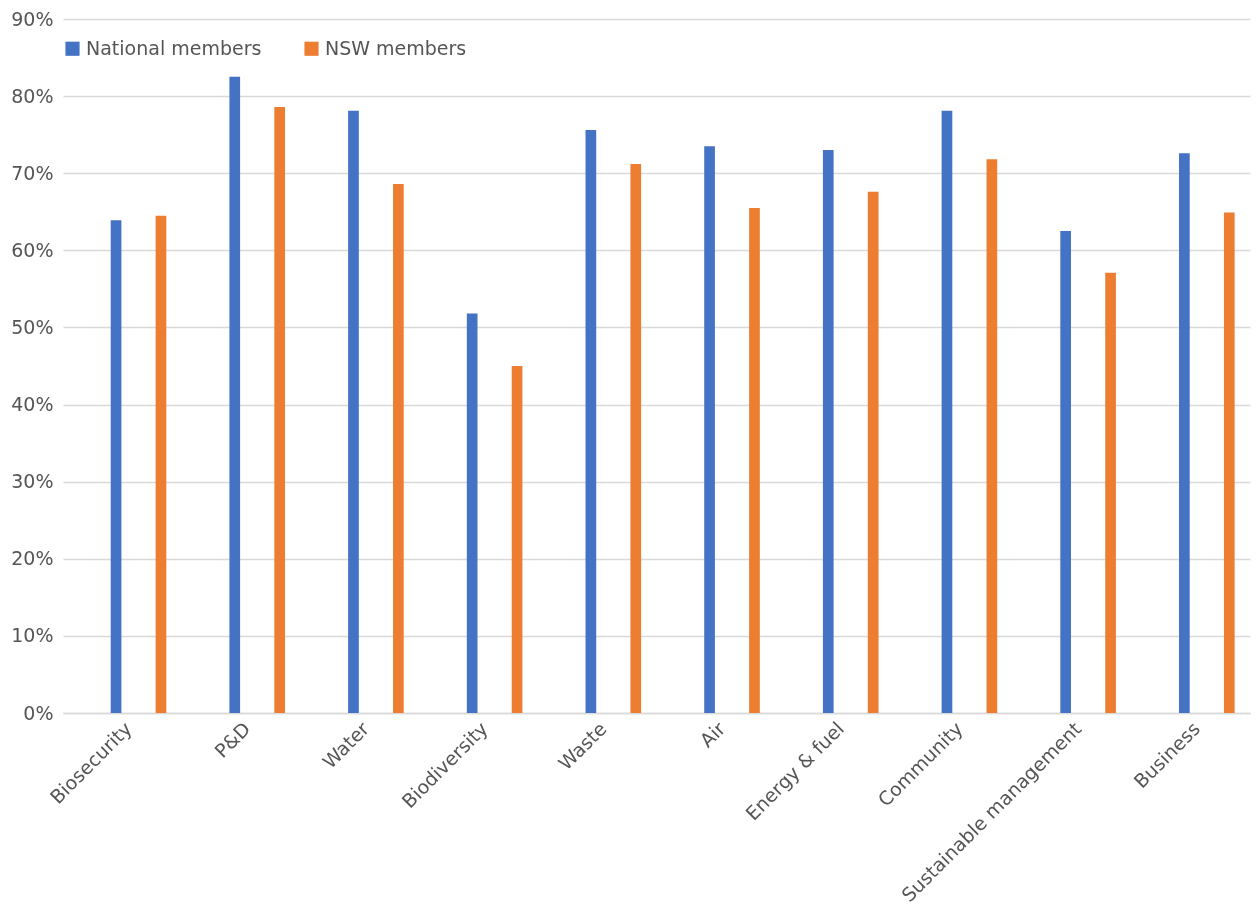  What do you see at coordinates (712, 734) in the screenshot?
I see `x-tick-label: Air` at bounding box center [712, 734].